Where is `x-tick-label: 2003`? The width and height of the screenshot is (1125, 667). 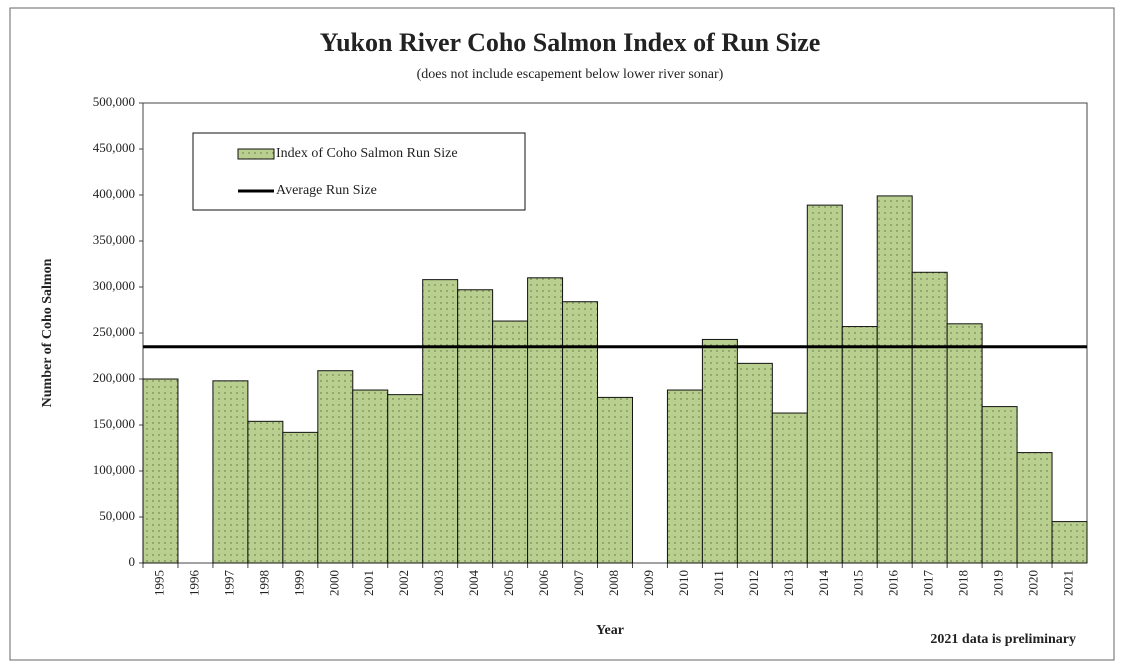
x-tick-label: 2003 is located at coordinates (438, 583).